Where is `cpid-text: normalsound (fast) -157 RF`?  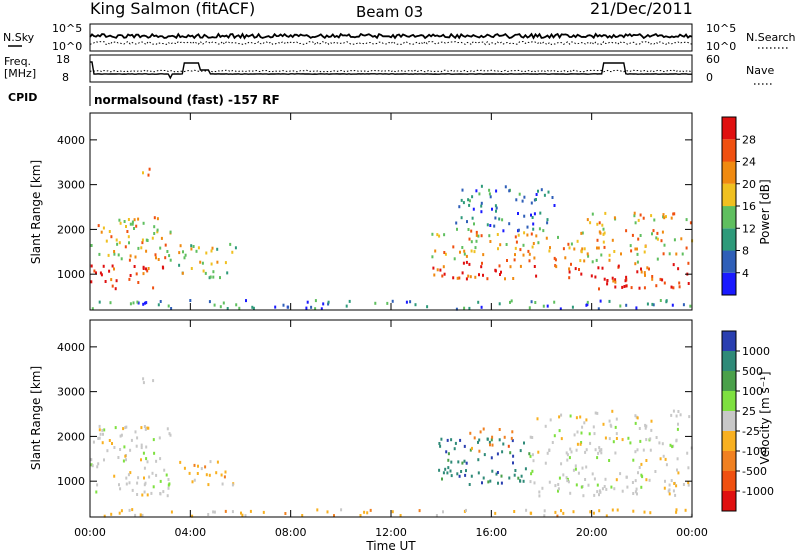 cpid-text: normalsound (fast) -157 RF is located at coordinates (187, 100).